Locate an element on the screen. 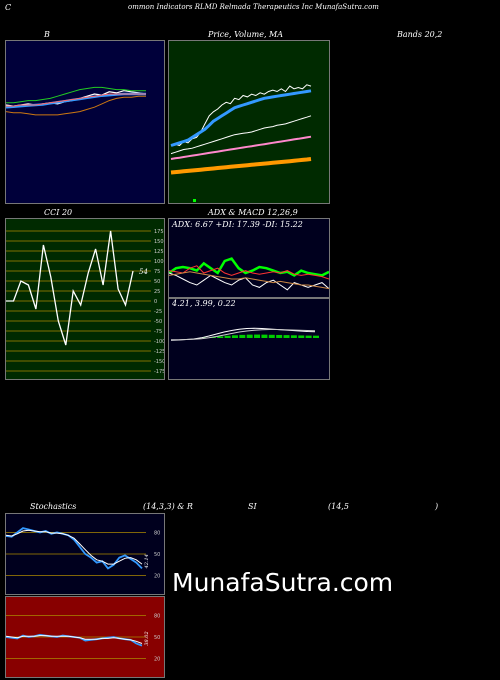 Image resolution: width=500 pixels, height=680 pixels. si-label: SI is located at coordinates (252, 506).